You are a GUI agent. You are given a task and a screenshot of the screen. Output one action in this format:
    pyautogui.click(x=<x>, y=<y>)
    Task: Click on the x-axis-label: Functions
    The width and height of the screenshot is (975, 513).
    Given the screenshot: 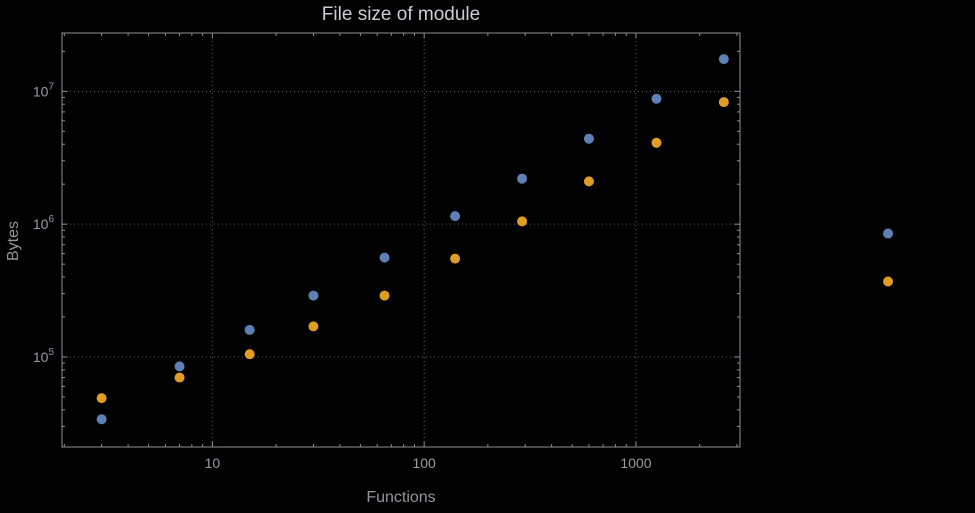 What is the action you would take?
    pyautogui.click(x=401, y=497)
    